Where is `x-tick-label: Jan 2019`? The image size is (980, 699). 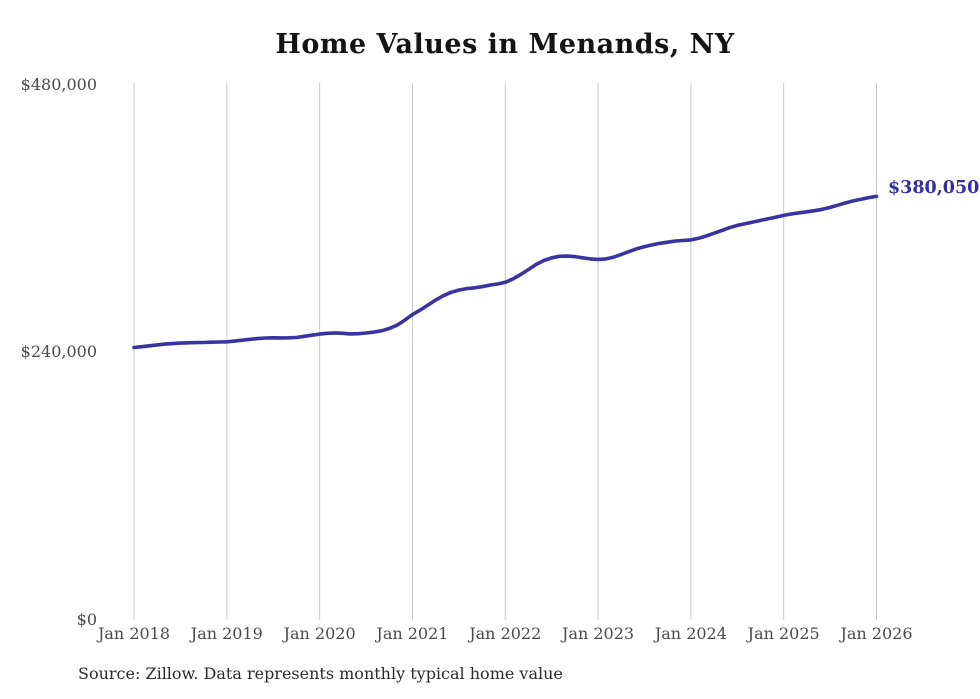
x-tick-label: Jan 2019 is located at coordinates (226, 633).